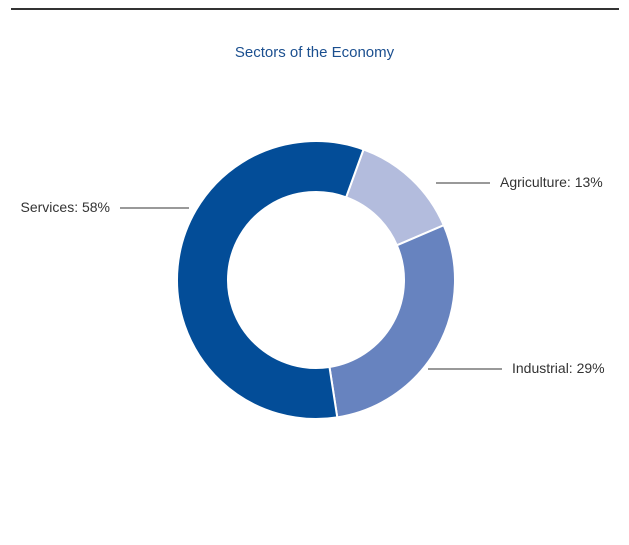  I want to click on slice-industrial, so click(392, 321).